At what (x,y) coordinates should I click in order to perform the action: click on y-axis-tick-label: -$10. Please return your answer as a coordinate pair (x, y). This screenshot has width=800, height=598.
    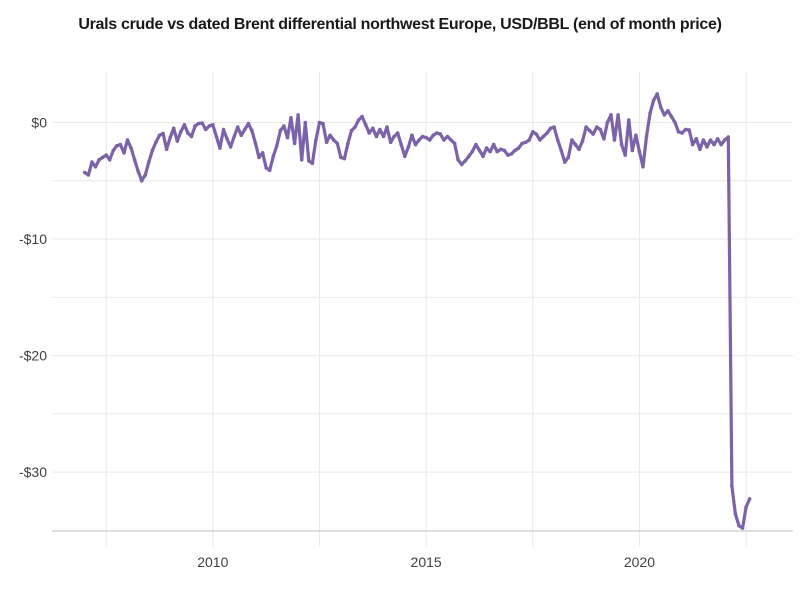
    Looking at the image, I should click on (33, 239).